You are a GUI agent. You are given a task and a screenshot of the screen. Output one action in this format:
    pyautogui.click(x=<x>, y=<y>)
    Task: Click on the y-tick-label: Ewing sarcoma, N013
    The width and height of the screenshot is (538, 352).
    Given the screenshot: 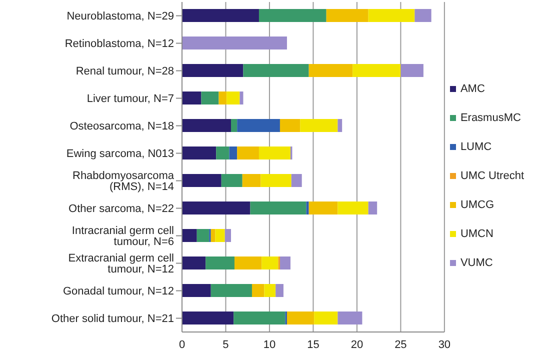 What is the action you would take?
    pyautogui.click(x=120, y=154)
    